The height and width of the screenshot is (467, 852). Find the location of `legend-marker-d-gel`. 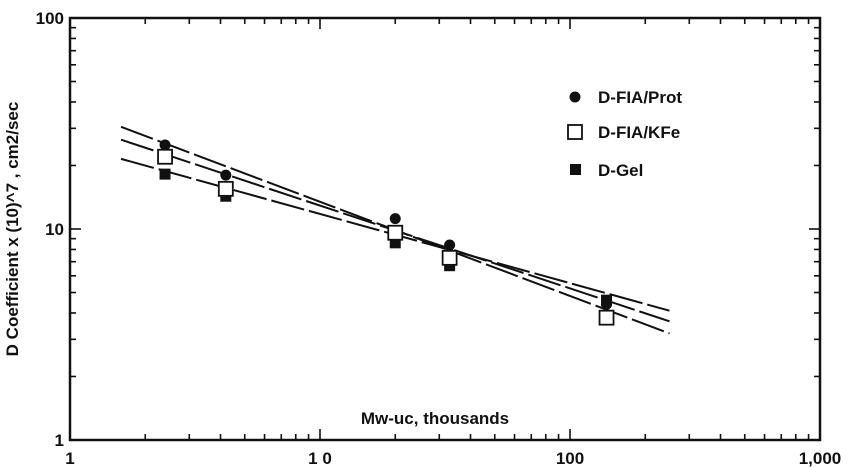

legend-marker-d-gel is located at coordinates (575, 169).